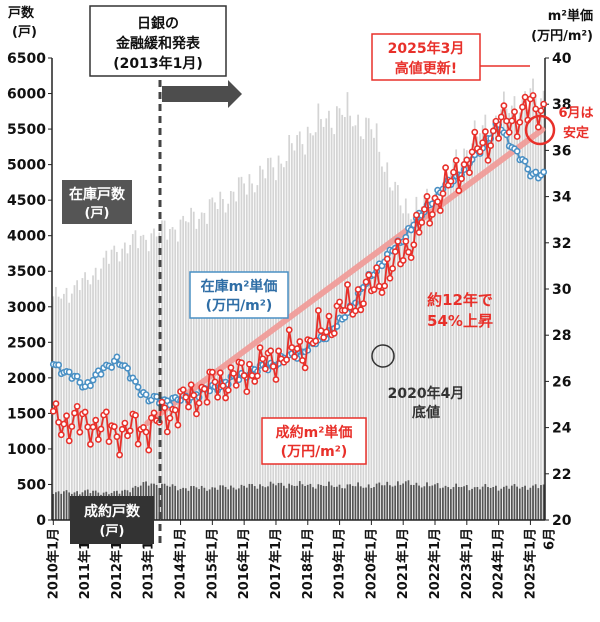 The height and width of the screenshot is (622, 600). Describe the element at coordinates (26, 414) in the screenshot. I see `left-tick-label: 1500` at that location.